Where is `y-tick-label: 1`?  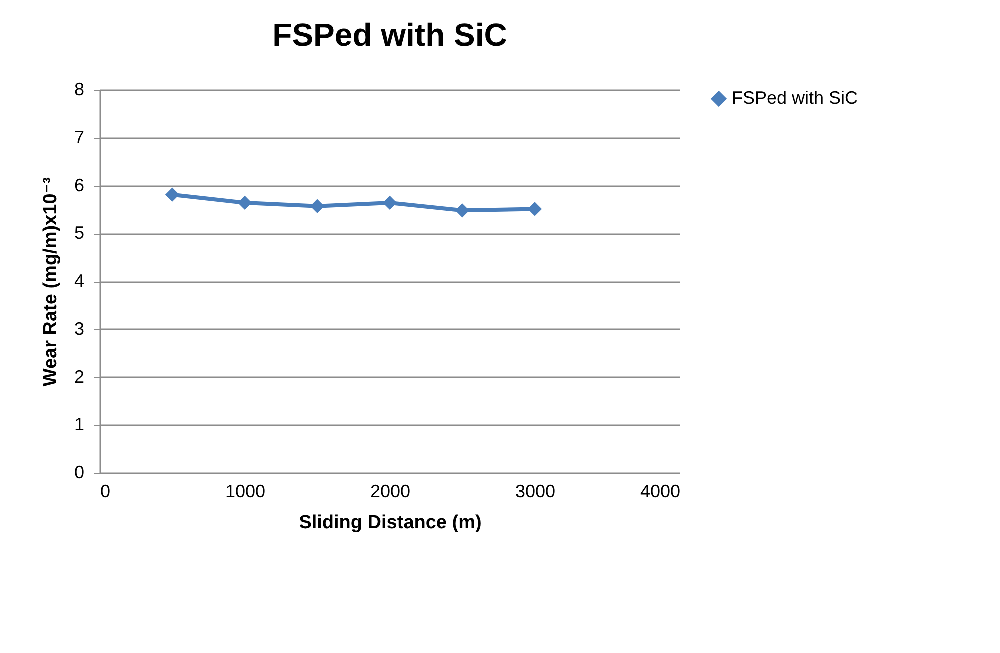
y-tick-label: 1 is located at coordinates (79, 424).